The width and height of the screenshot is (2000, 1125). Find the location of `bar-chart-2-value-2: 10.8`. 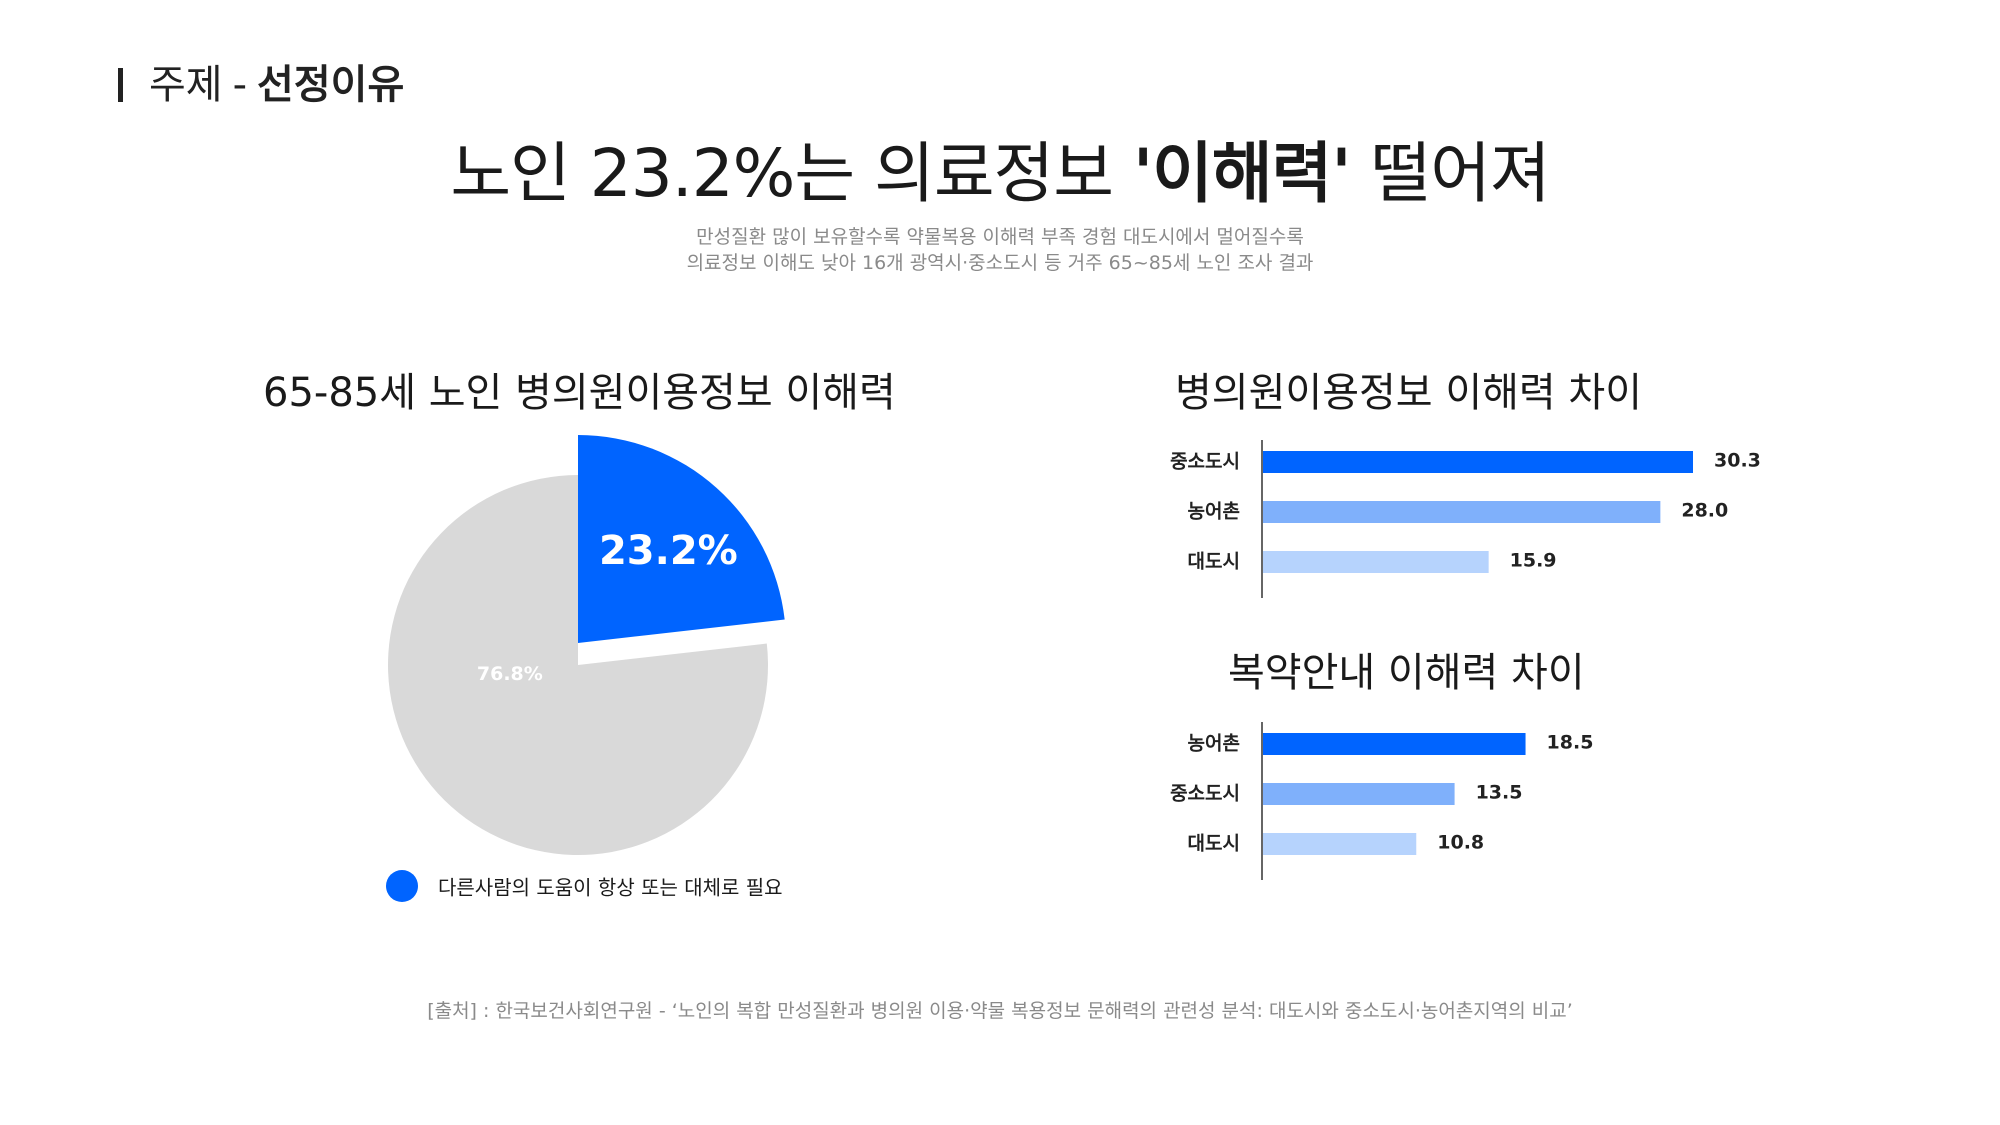

bar-chart-2-value-2: 10.8 is located at coordinates (1460, 843).